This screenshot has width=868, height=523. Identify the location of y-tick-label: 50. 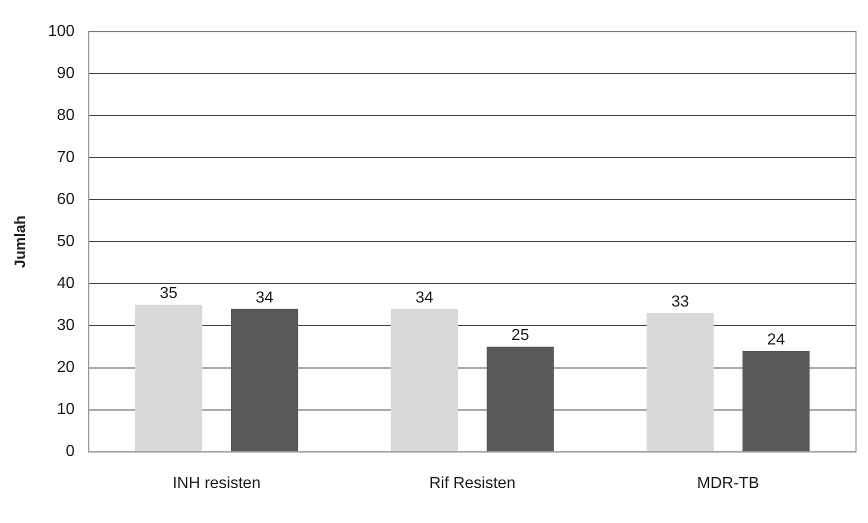
(65, 241).